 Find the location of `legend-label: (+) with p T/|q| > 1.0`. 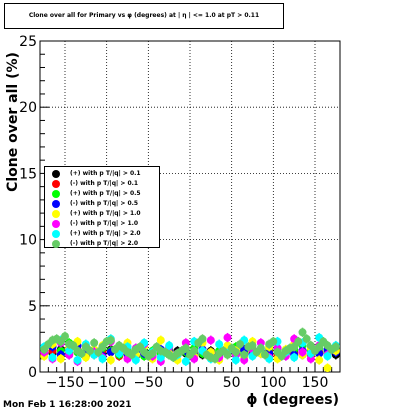

legend-label: (+) with p T/|q| > 1.0 is located at coordinates (105, 213).